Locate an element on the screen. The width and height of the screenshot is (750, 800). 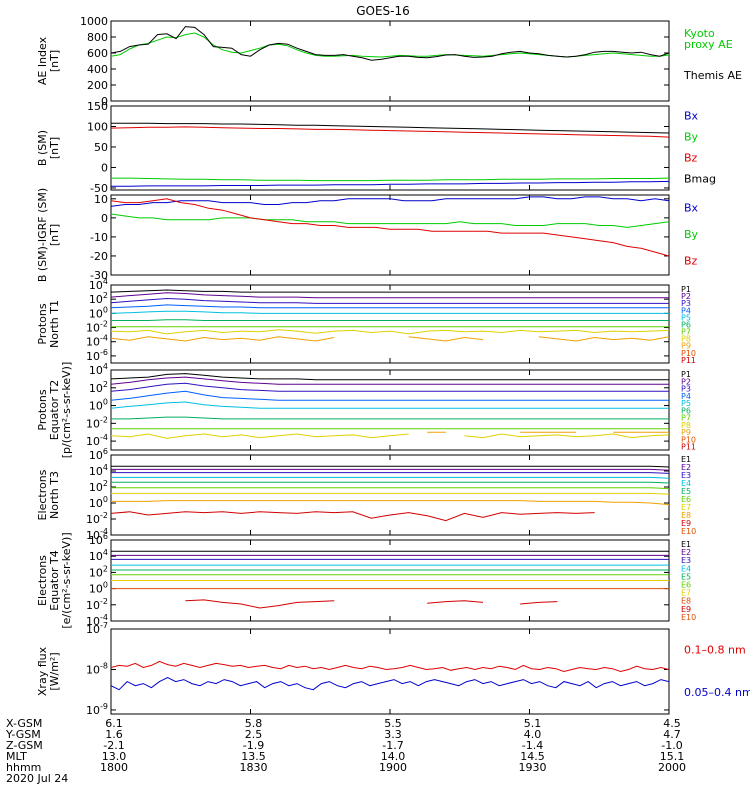
y-tick-label: 200 is located at coordinates (97, 85).